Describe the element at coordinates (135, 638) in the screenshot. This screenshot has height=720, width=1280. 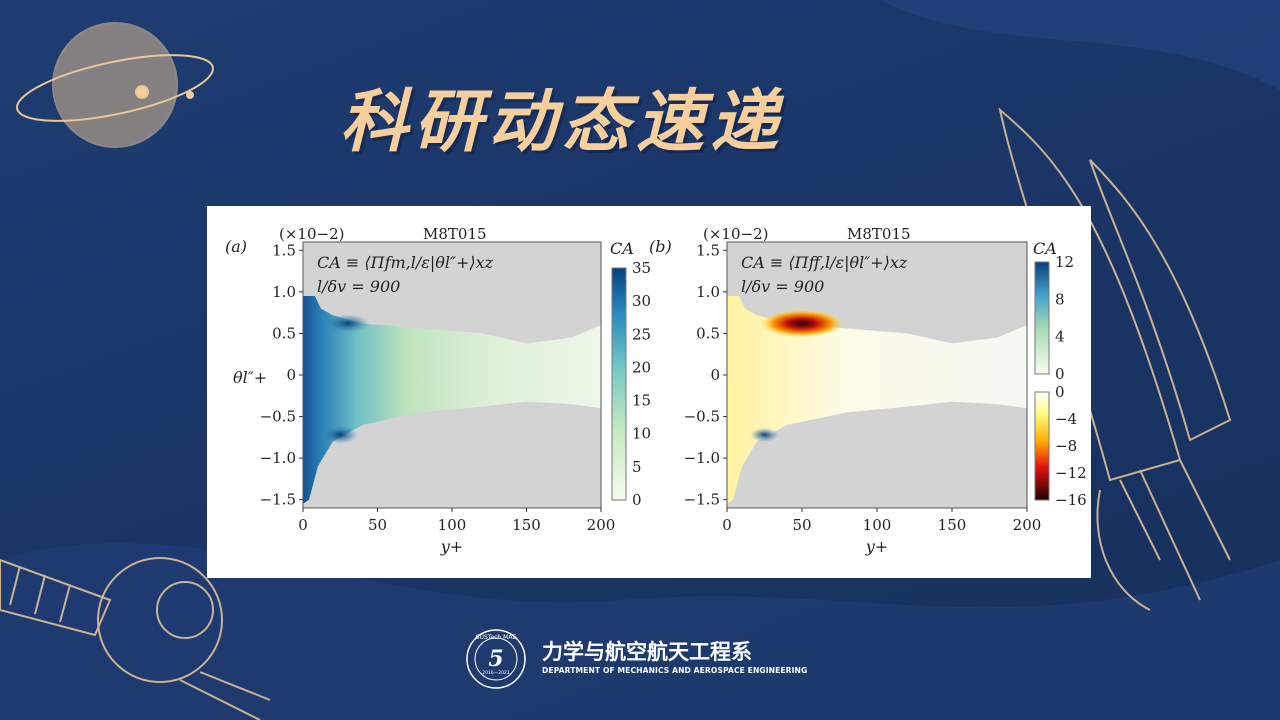
I see `satellite-icon` at that location.